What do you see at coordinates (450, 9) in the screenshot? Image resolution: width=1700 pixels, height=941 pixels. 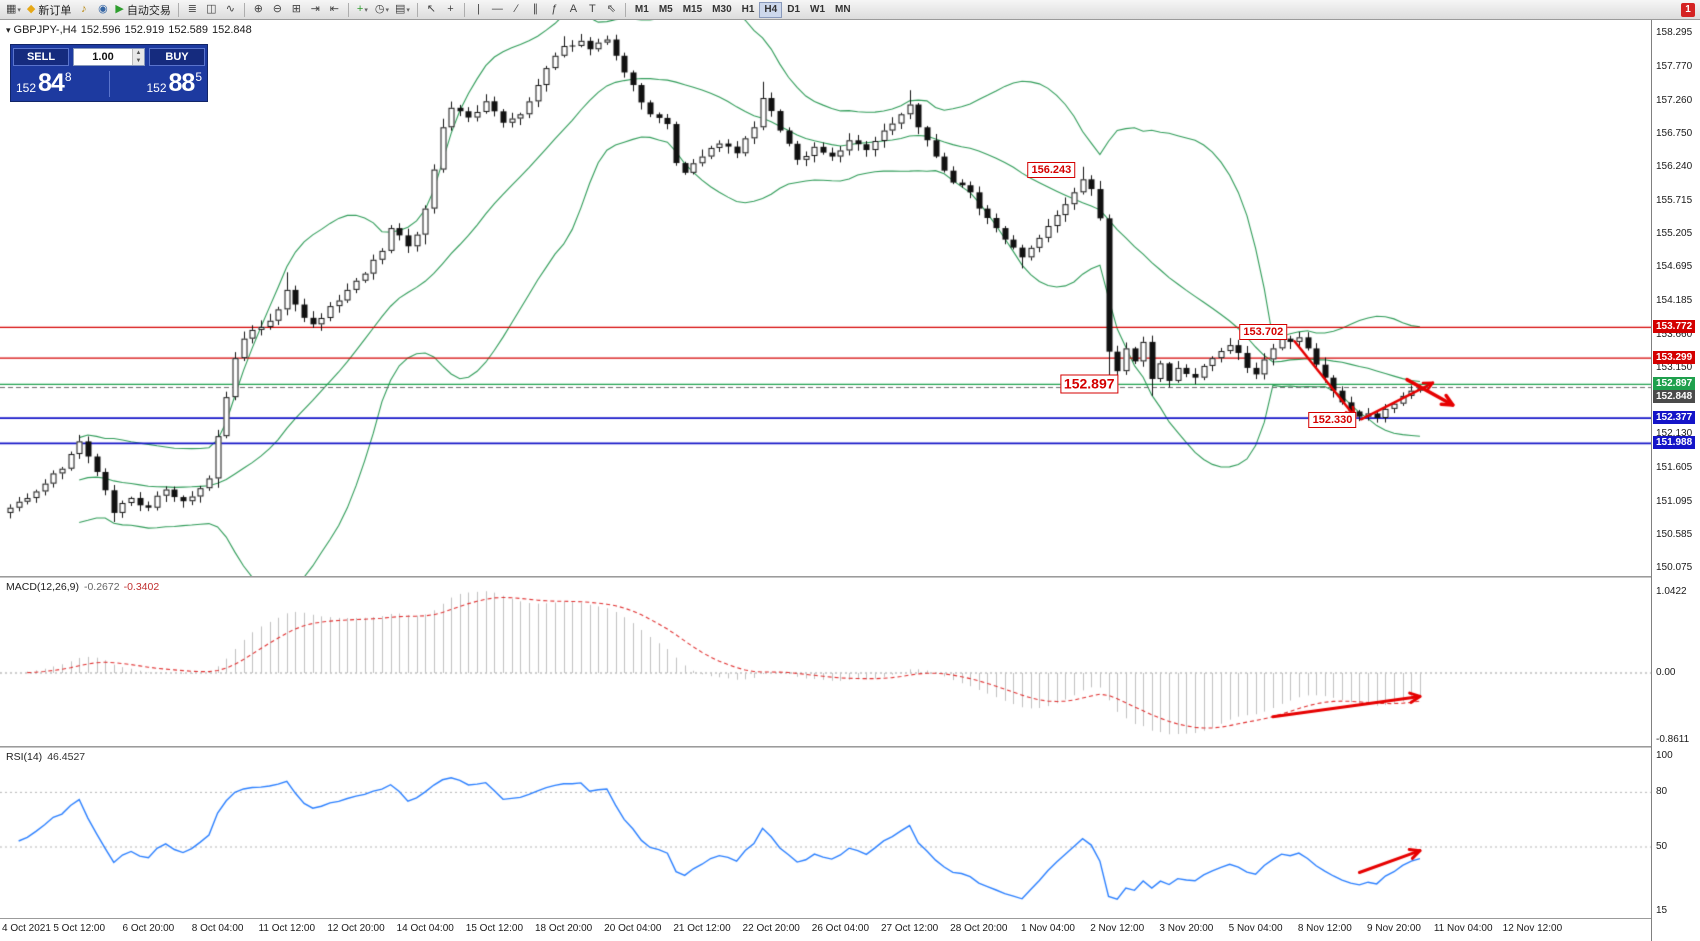 I see `crosshair-button: +` at bounding box center [450, 9].